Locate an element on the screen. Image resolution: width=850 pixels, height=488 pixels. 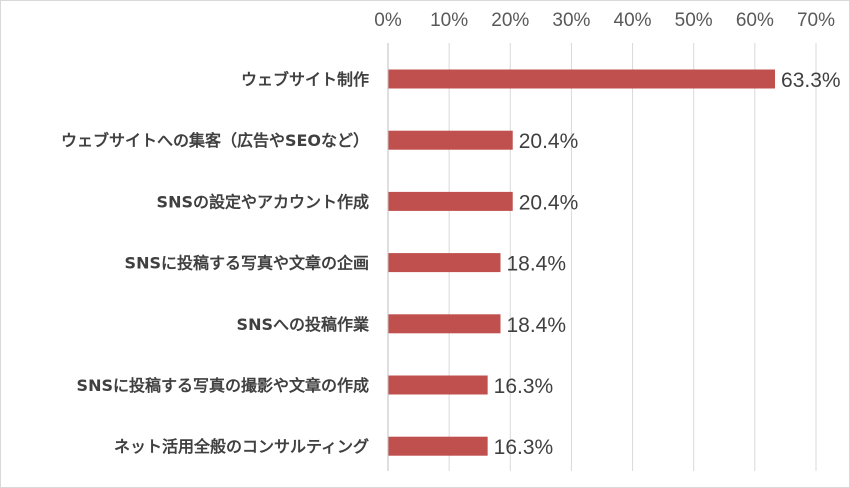
x-tick-label: 10% is located at coordinates (449, 20).